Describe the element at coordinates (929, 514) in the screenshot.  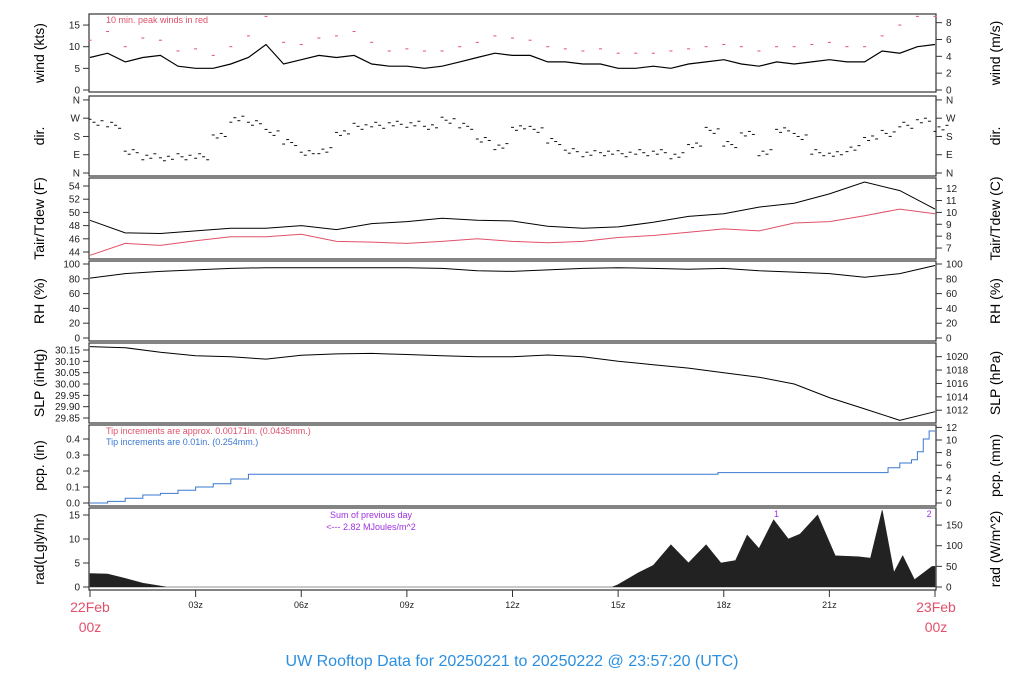
I see `rad-marker: 2` at that location.